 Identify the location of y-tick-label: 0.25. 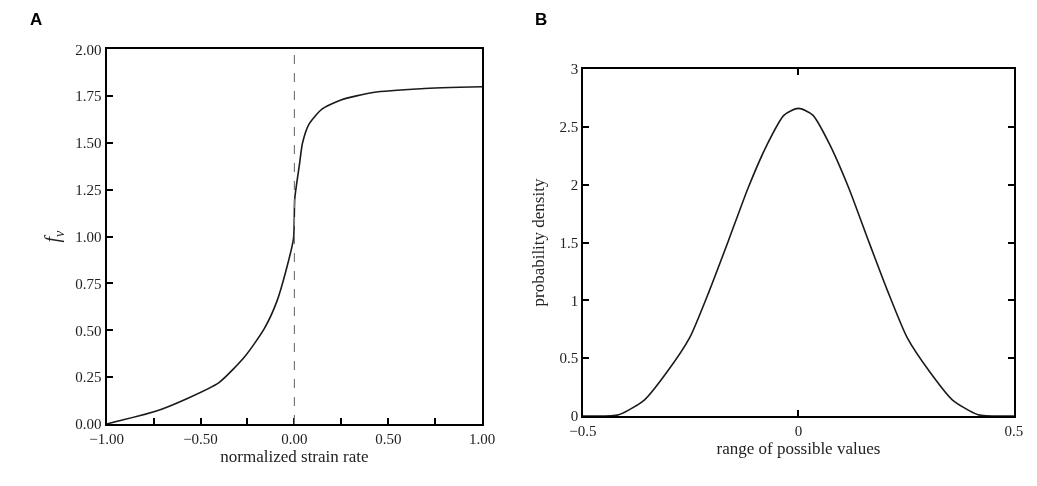
(88, 377).